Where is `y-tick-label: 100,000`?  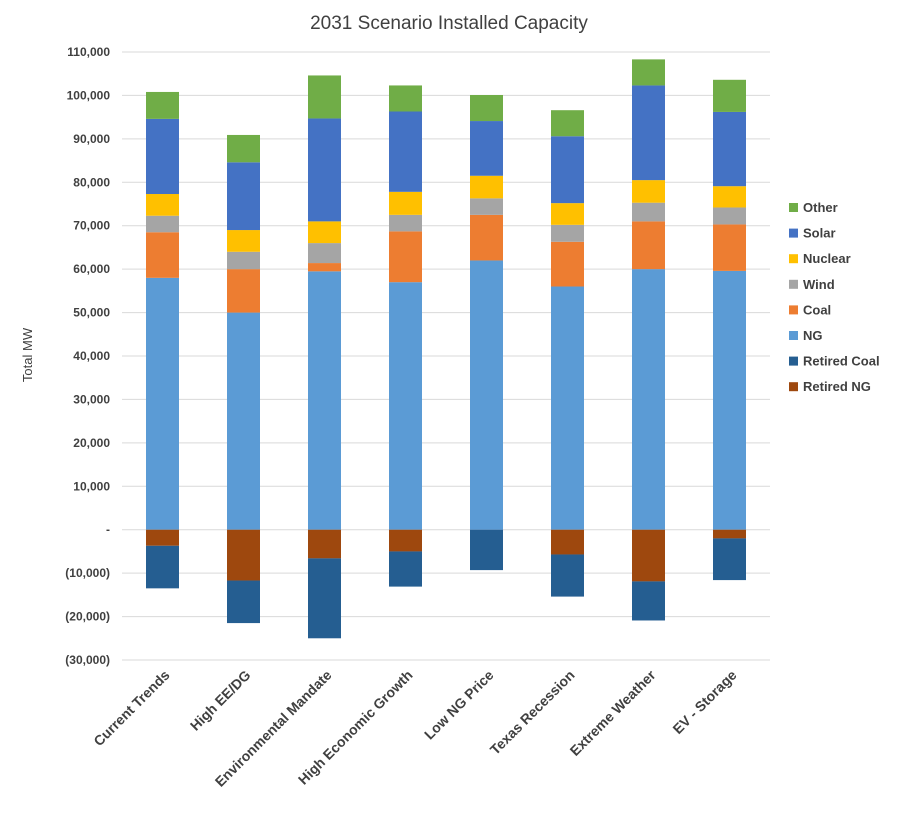 y-tick-label: 100,000 is located at coordinates (89, 95).